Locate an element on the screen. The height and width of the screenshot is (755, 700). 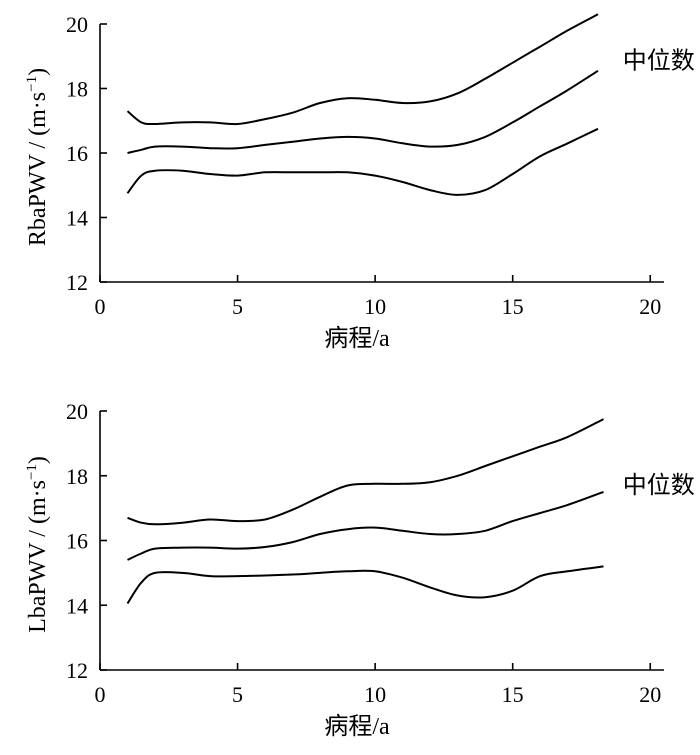
y-axis-title-main: LbaPWV / (m·s is located at coordinates (38, 556).